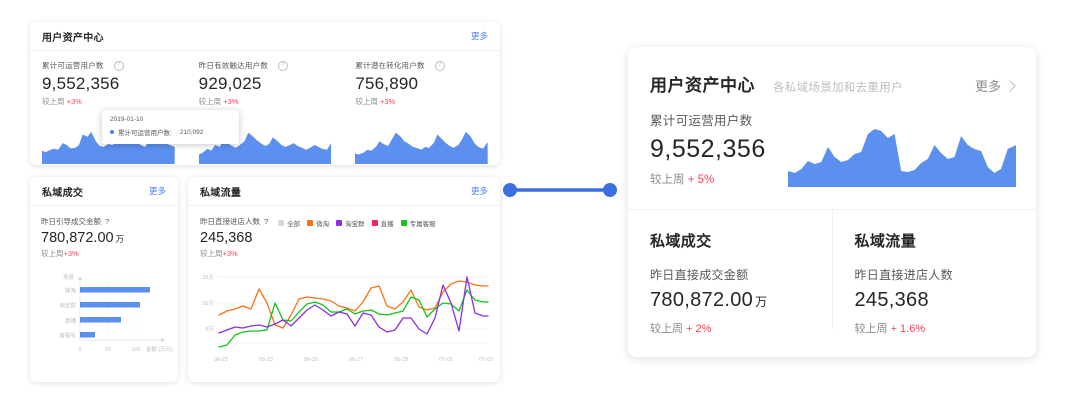 This screenshot has width=1080, height=404. Describe the element at coordinates (116, 313) in the screenshot. I see `bar-chart-svg: 场景 微淘 淘宝群 直播 客服号 0 50 100 金额 (万元)` at that location.